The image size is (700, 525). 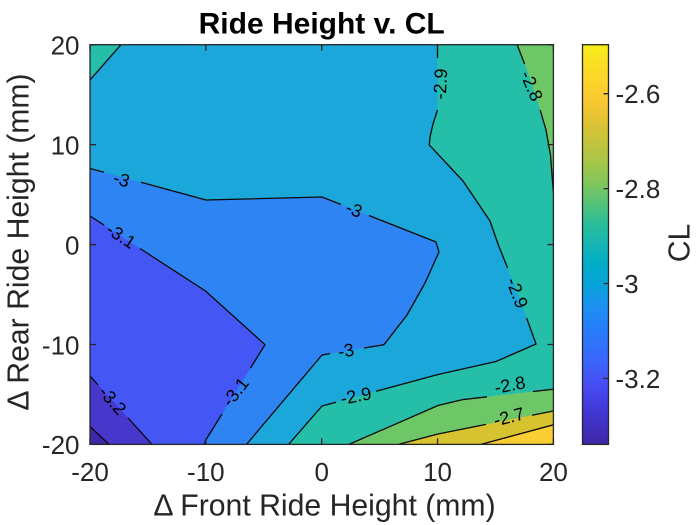 I want to click on svg-text: -3.2, so click(x=638, y=379).